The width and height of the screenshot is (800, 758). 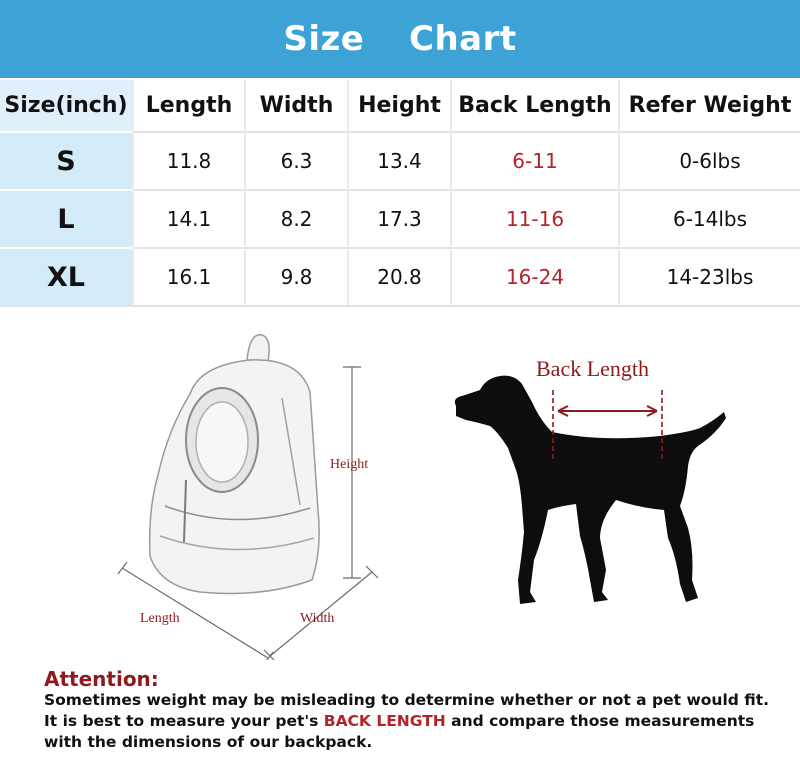 I want to click on table-row: L 14.1 8.2 17.3 11-16 6-14lbs, so click(x=400, y=218).